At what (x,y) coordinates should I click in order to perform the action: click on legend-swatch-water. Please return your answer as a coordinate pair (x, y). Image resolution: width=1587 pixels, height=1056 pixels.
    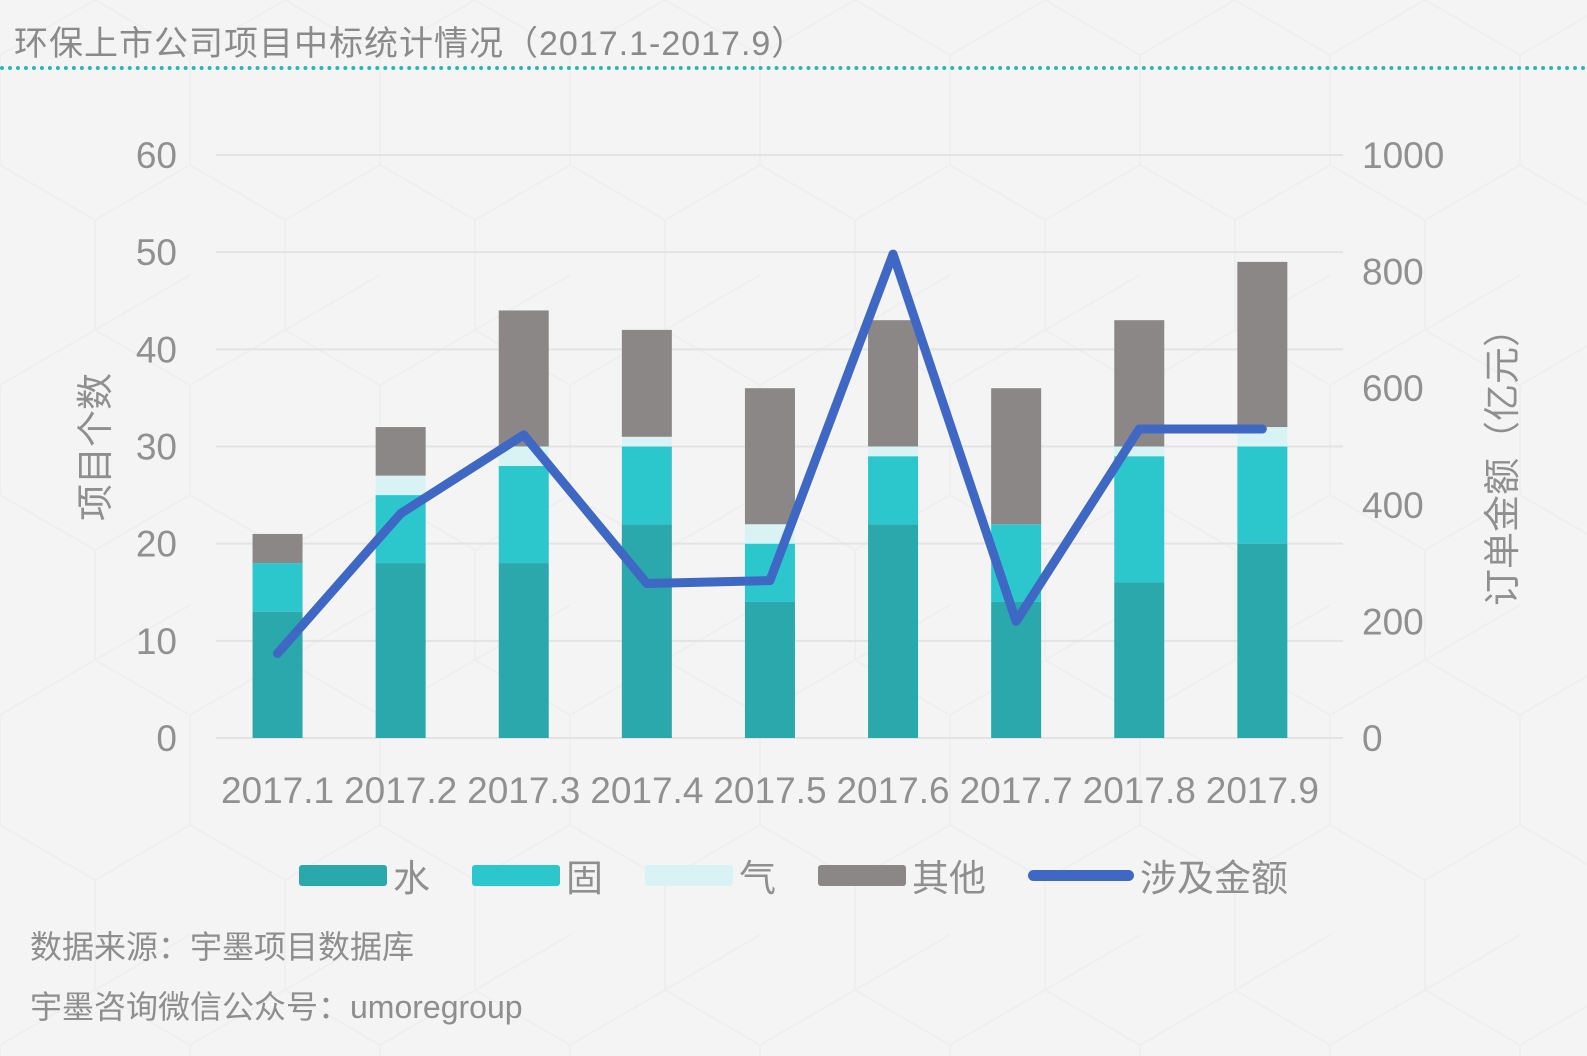
    Looking at the image, I should click on (343, 875).